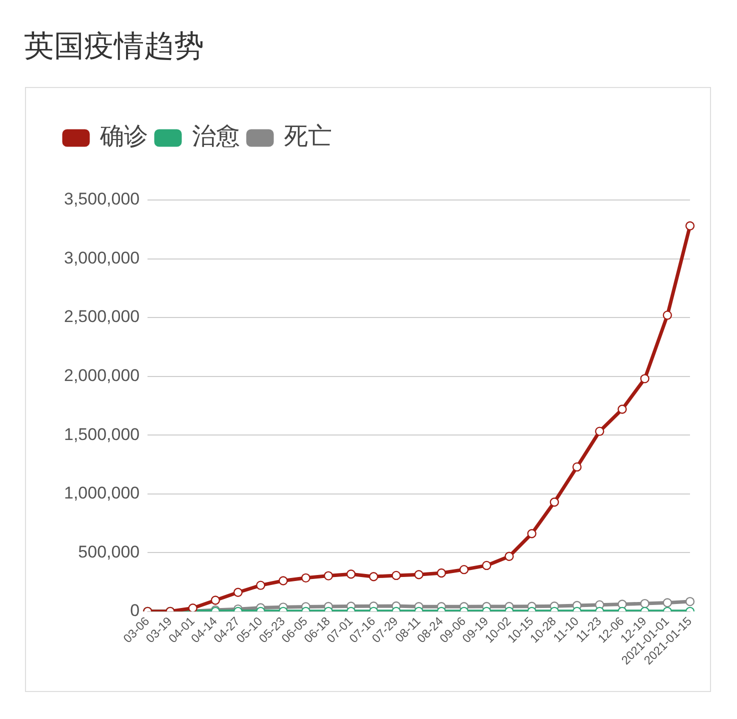  Describe the element at coordinates (123, 136) in the screenshot. I see `legend-label: 确诊` at that location.